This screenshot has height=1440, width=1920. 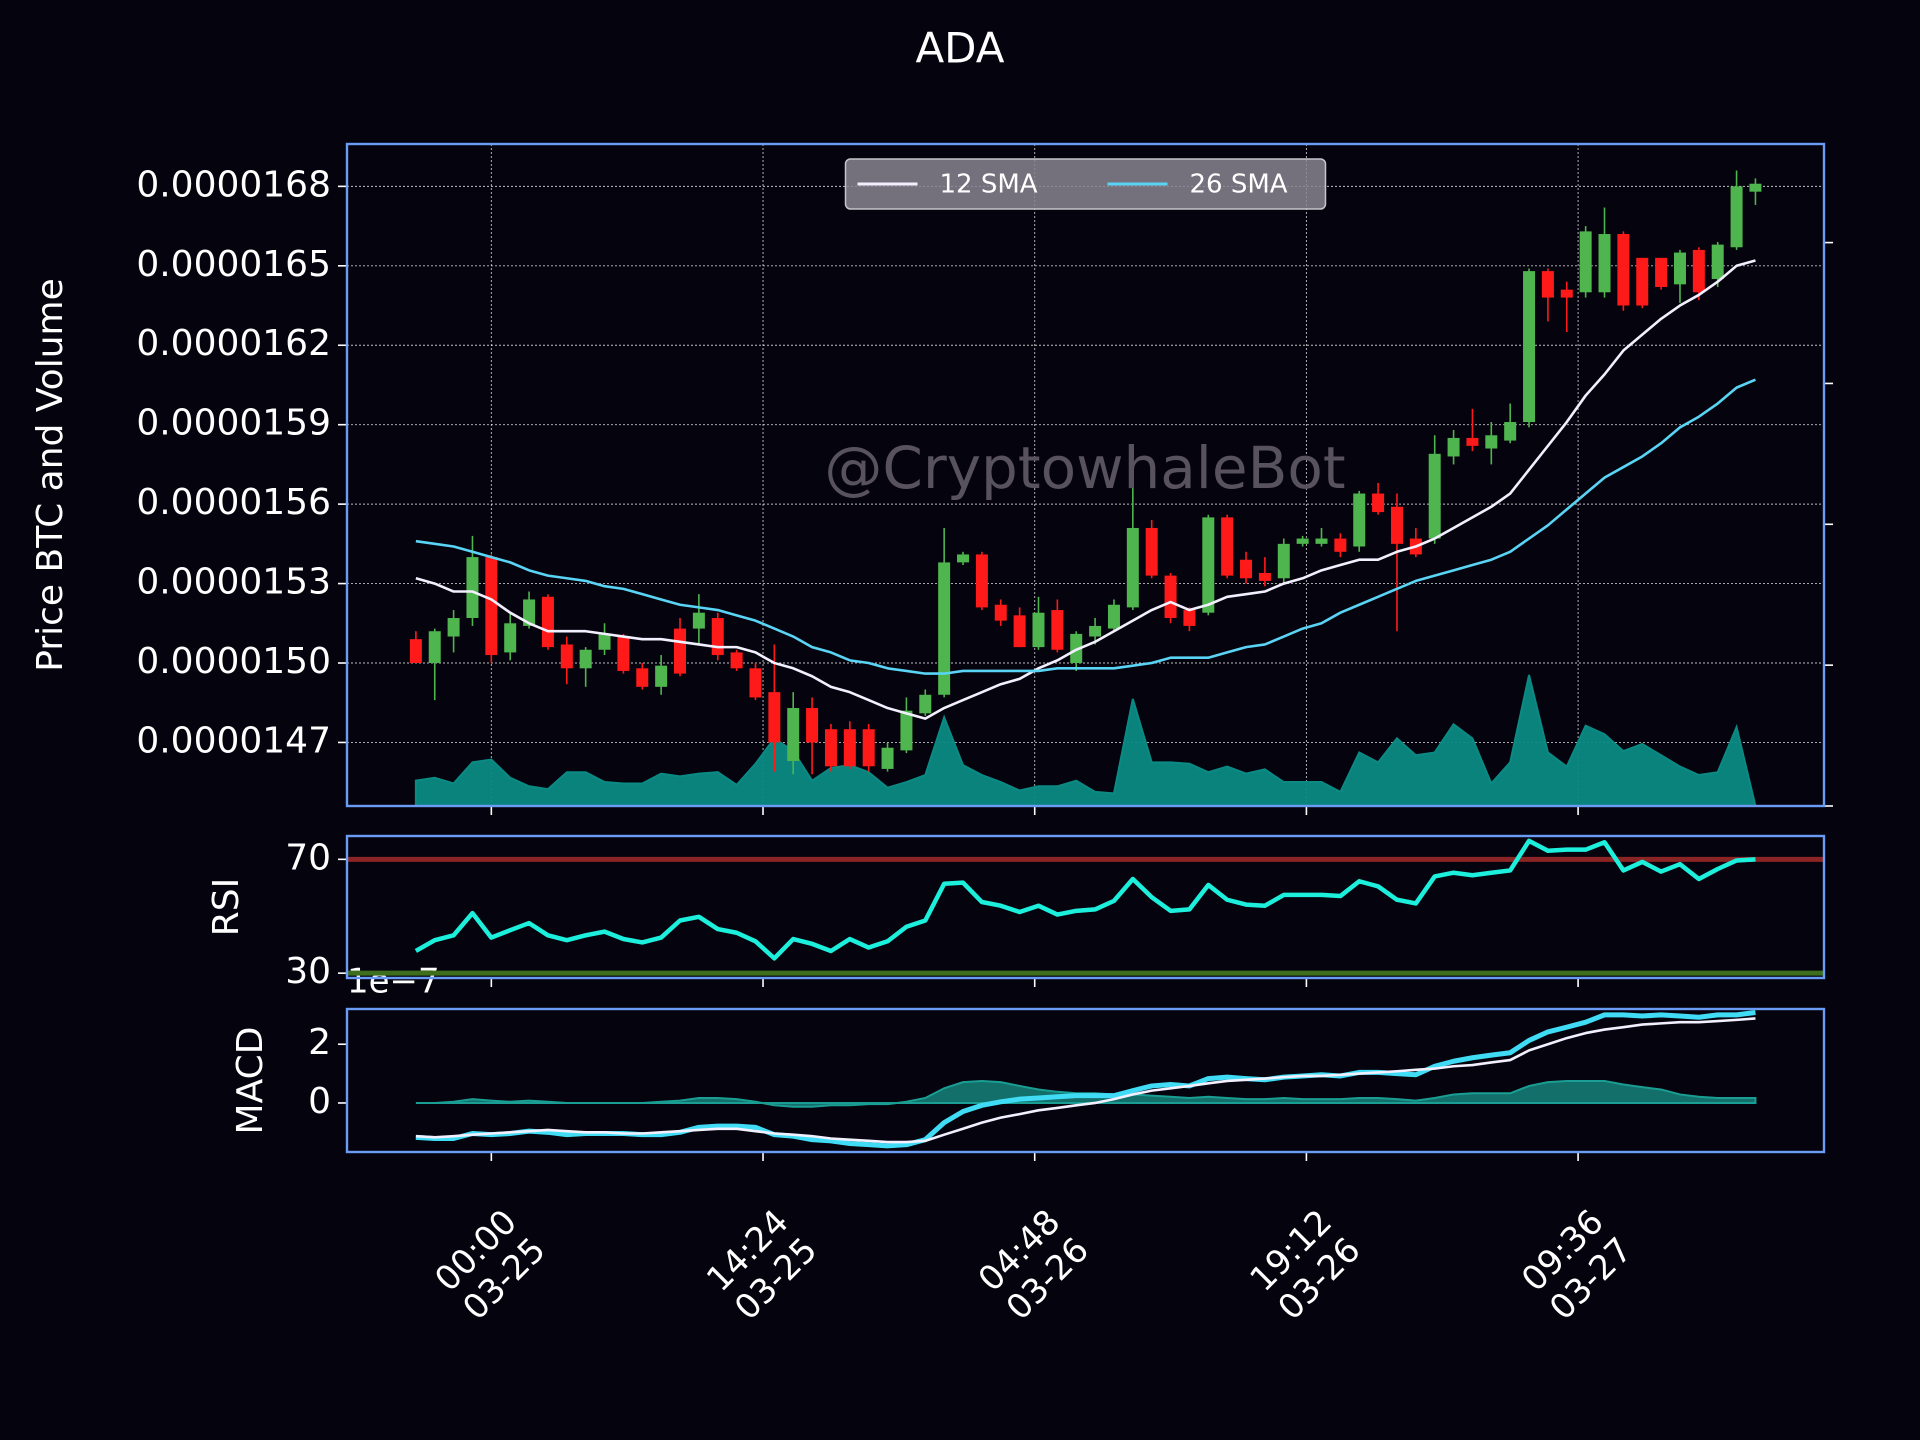 What do you see at coordinates (233, 502) in the screenshot?
I see `y-tick-label: 0.0000156` at bounding box center [233, 502].